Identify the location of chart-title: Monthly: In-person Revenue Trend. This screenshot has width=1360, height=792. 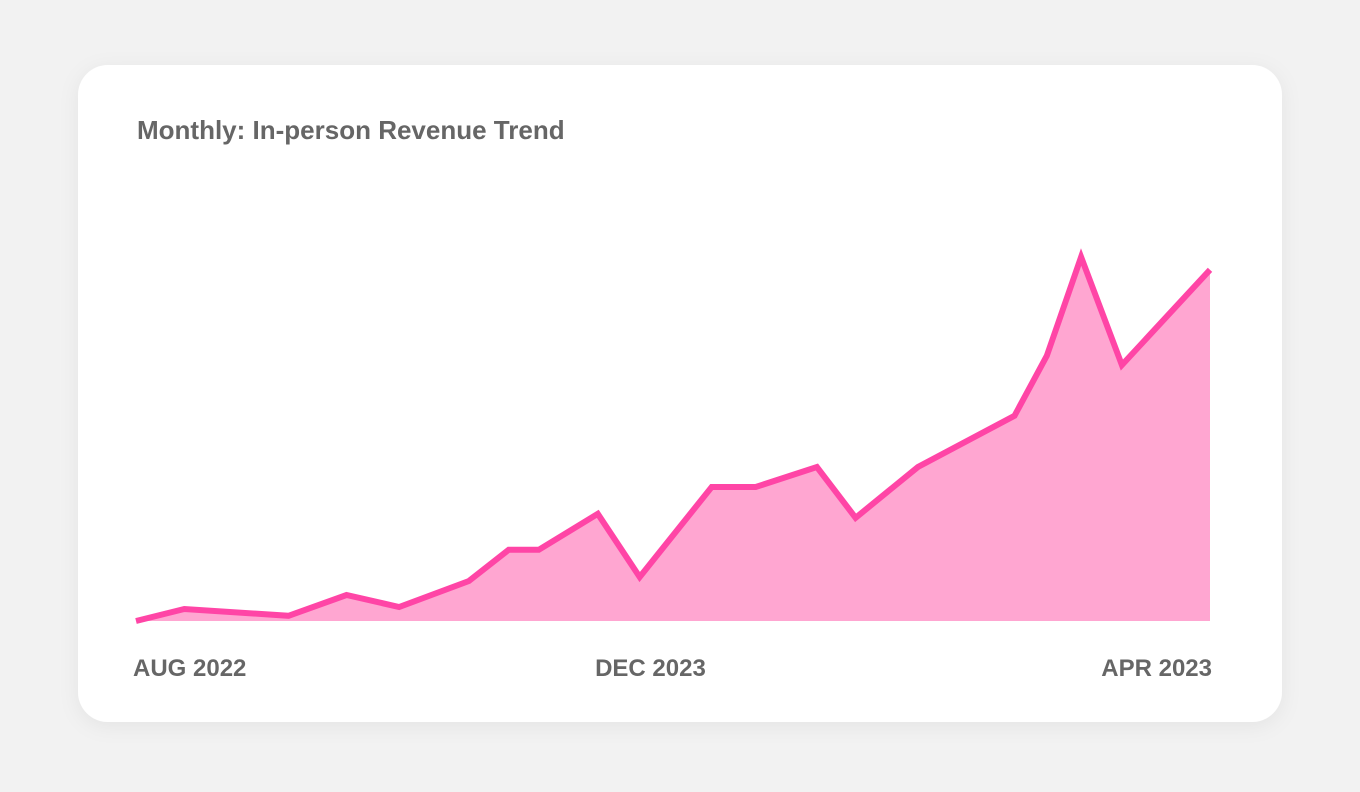
(351, 130).